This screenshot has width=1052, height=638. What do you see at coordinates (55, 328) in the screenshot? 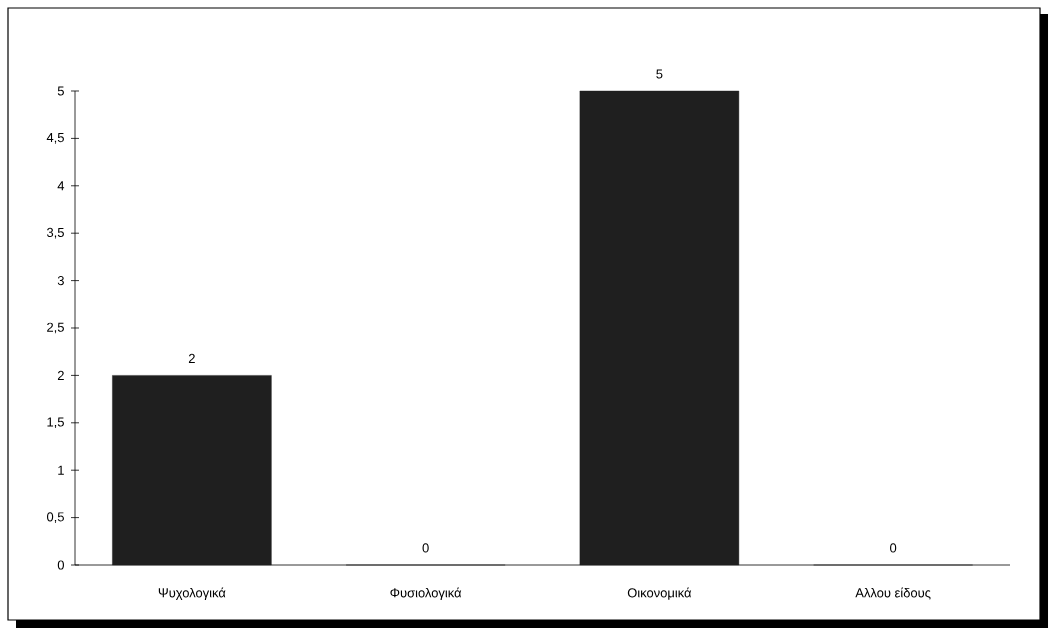
I see `y-tick-label: 2,5` at bounding box center [55, 328].